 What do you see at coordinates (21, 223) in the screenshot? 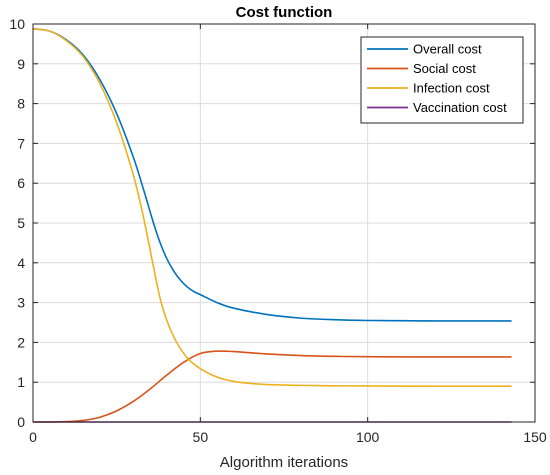
I see `y-tick-label: 5` at bounding box center [21, 223].